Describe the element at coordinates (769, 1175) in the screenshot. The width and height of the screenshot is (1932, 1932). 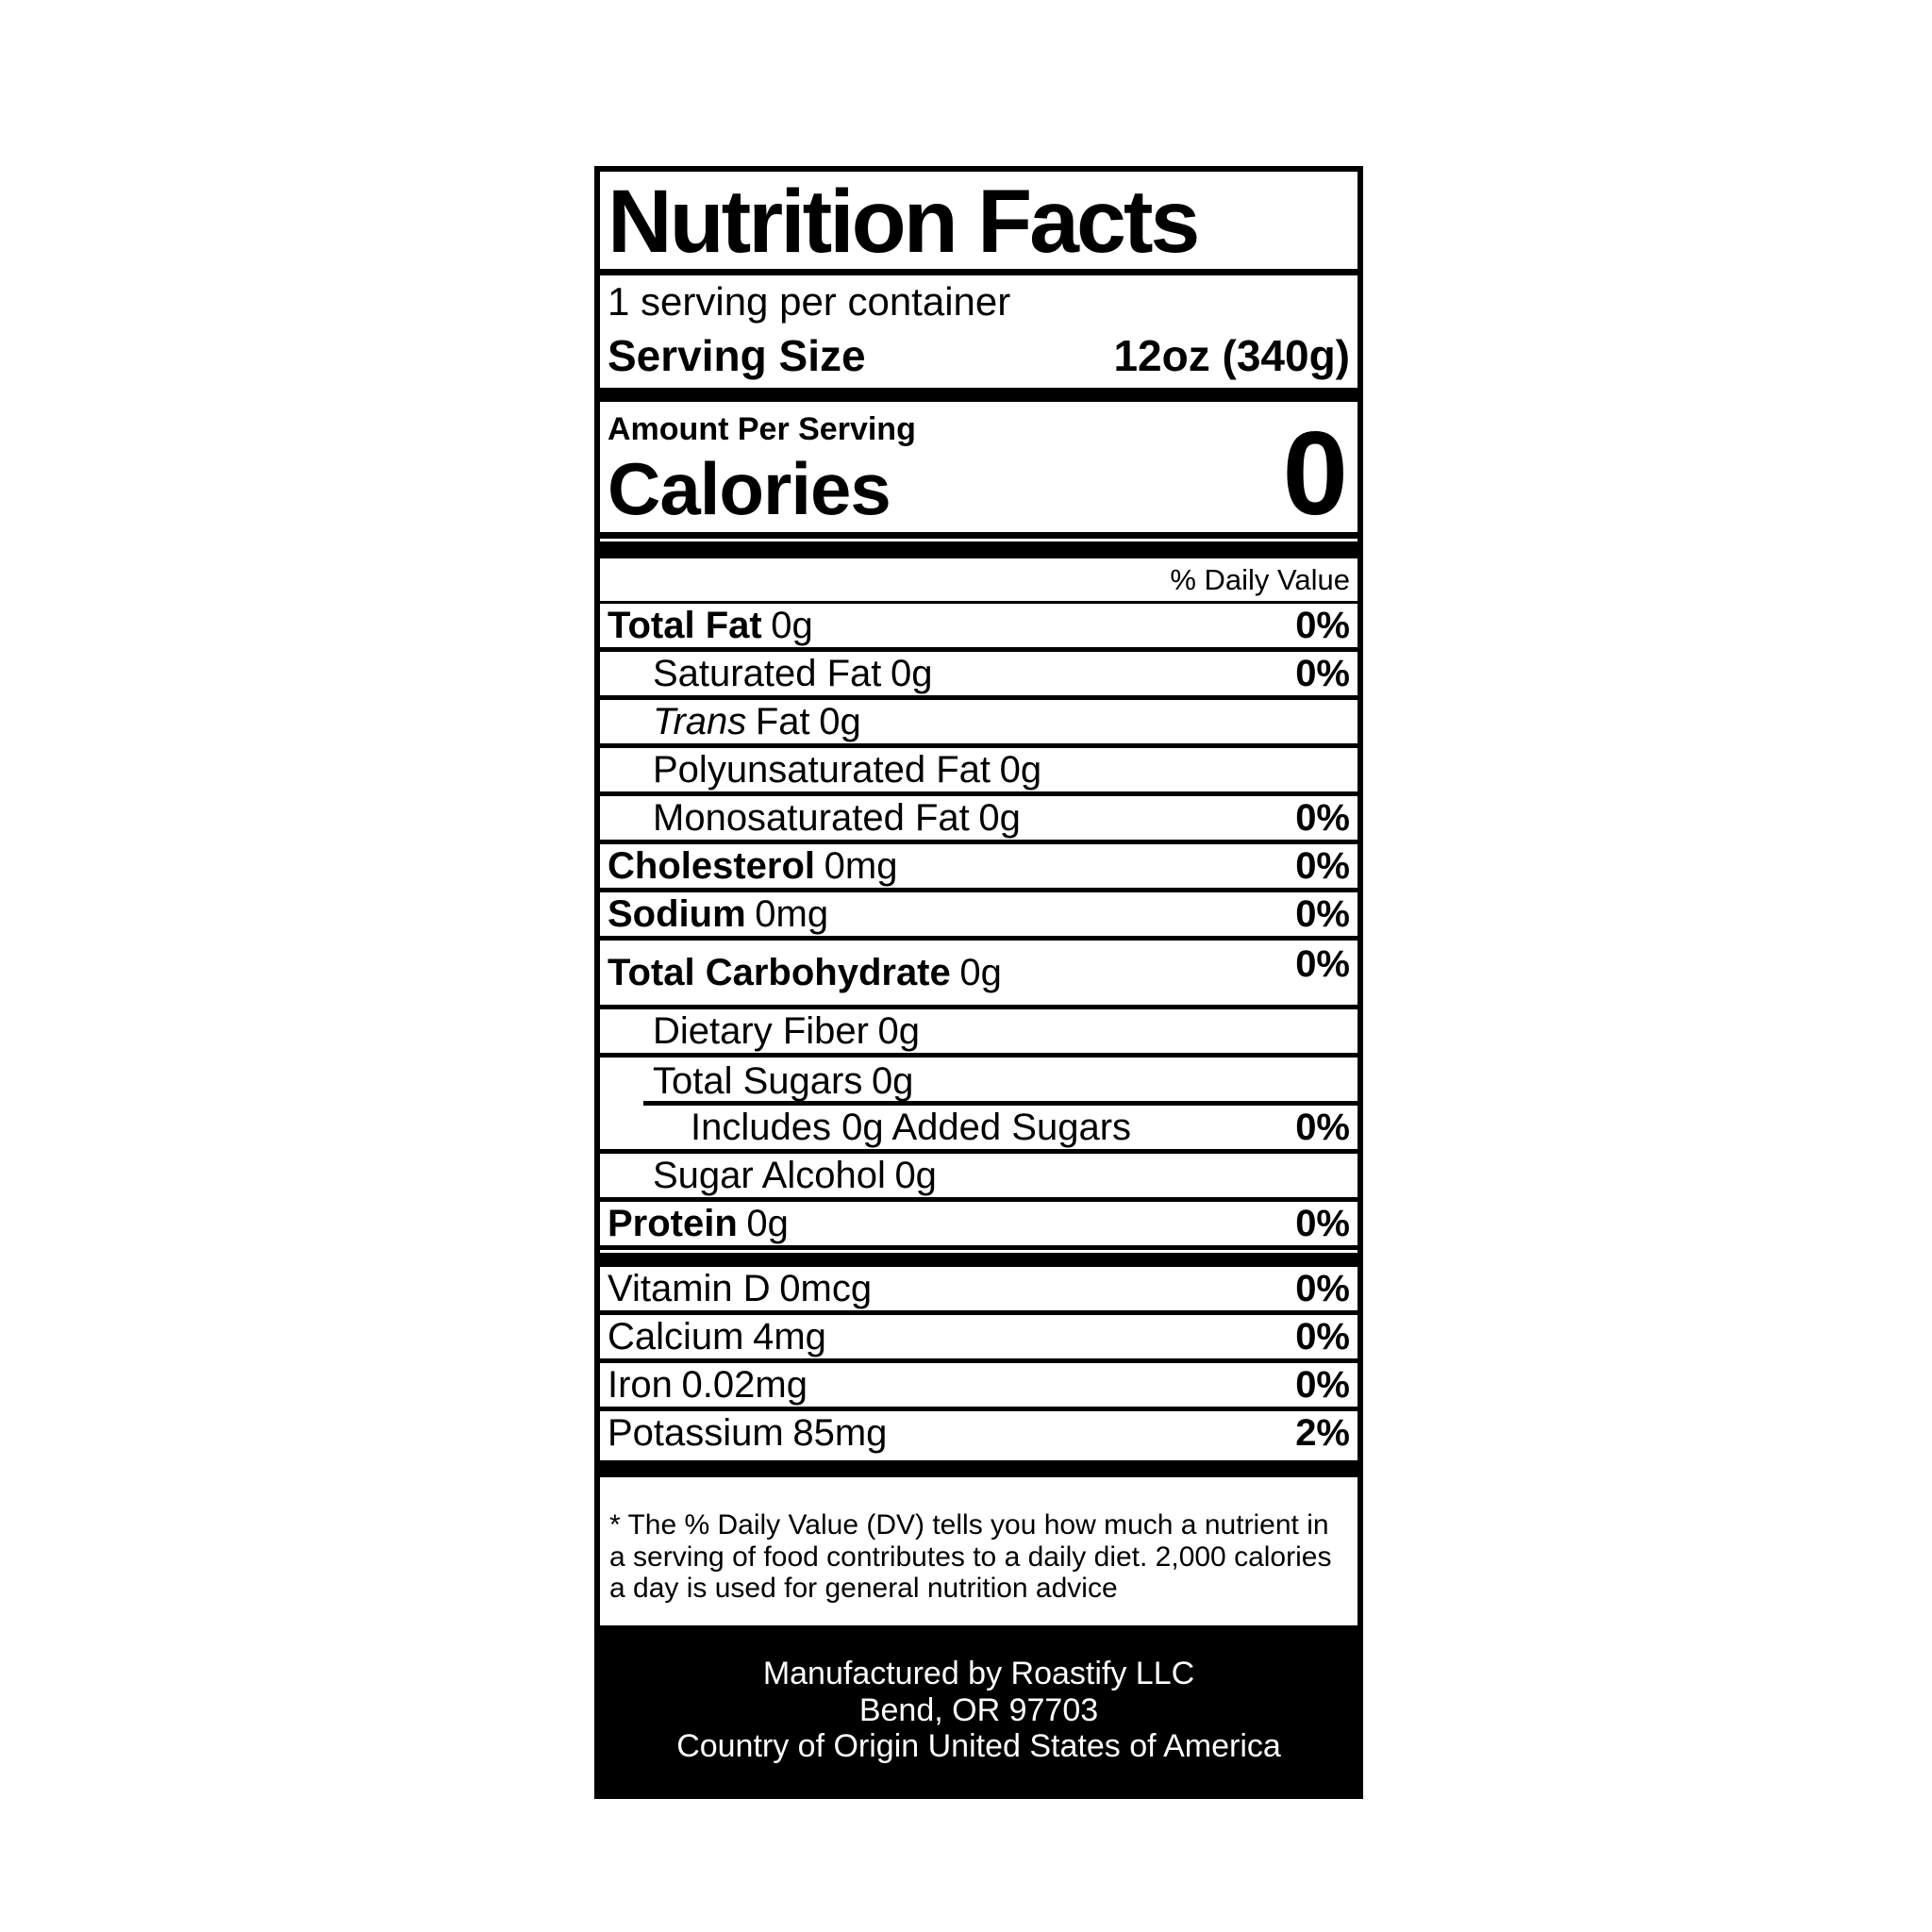
I see `nutrient-name: Sugar Alcohol` at that location.